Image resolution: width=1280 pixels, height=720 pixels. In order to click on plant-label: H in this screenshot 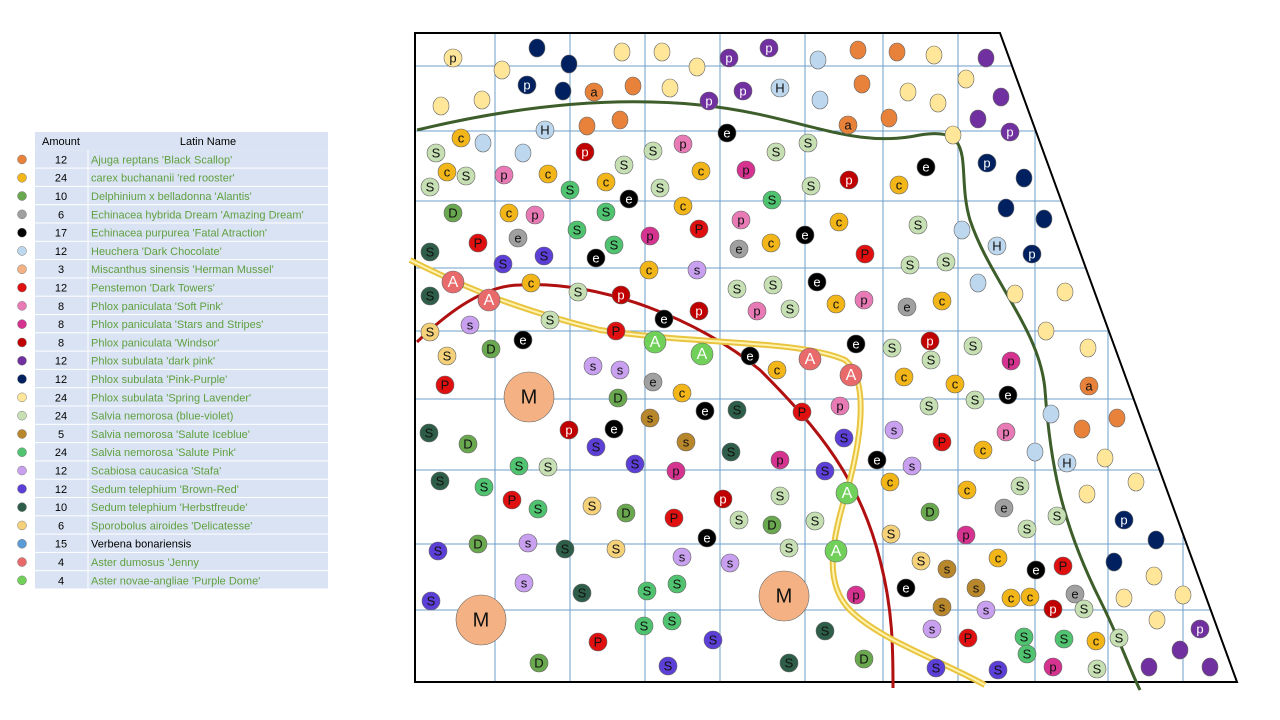, I will do `click(1066, 462)`.